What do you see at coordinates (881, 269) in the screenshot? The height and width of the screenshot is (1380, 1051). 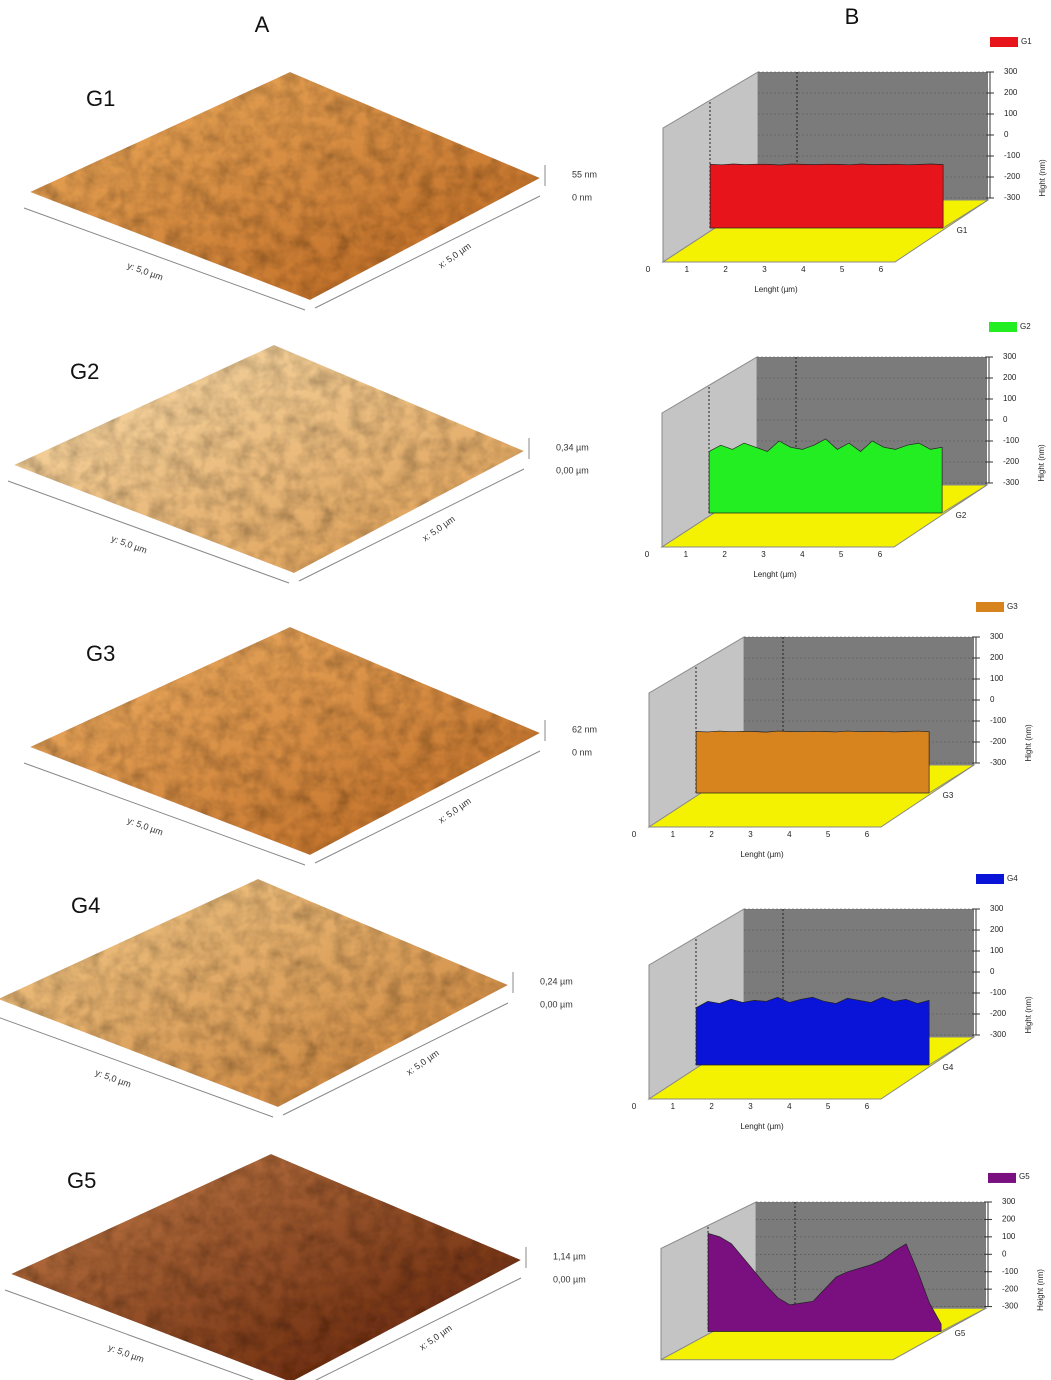 I see `x-tick-label: 6` at bounding box center [881, 269].